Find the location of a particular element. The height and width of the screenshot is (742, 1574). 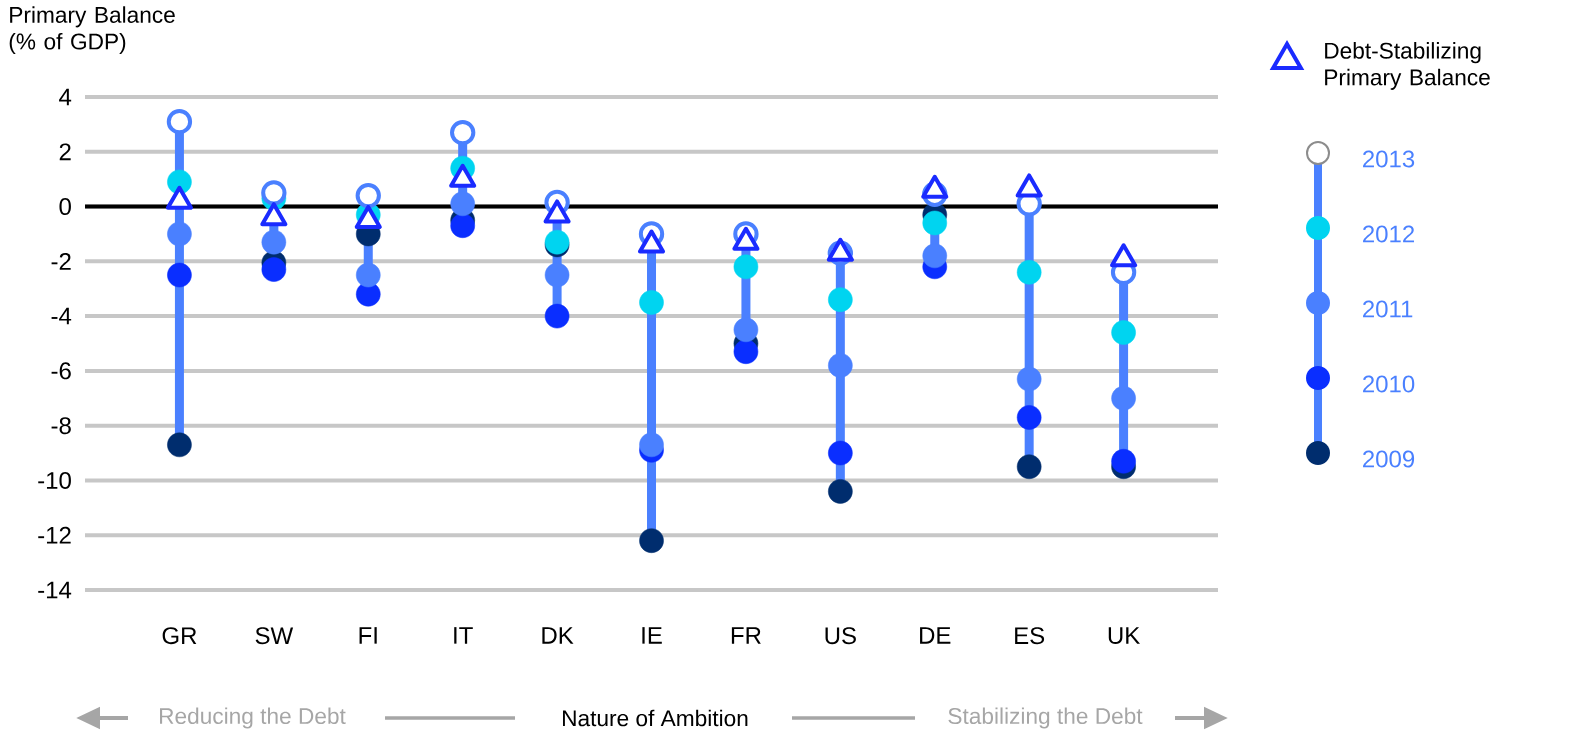

legend-label: 2012 is located at coordinates (1389, 234).